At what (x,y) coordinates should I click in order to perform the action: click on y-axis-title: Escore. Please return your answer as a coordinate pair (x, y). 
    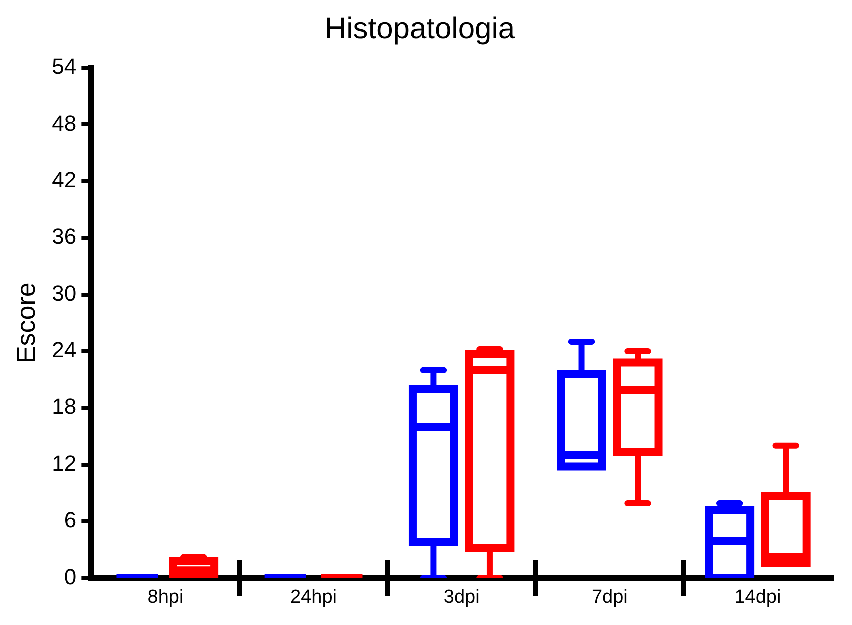
    Looking at the image, I should click on (25, 323).